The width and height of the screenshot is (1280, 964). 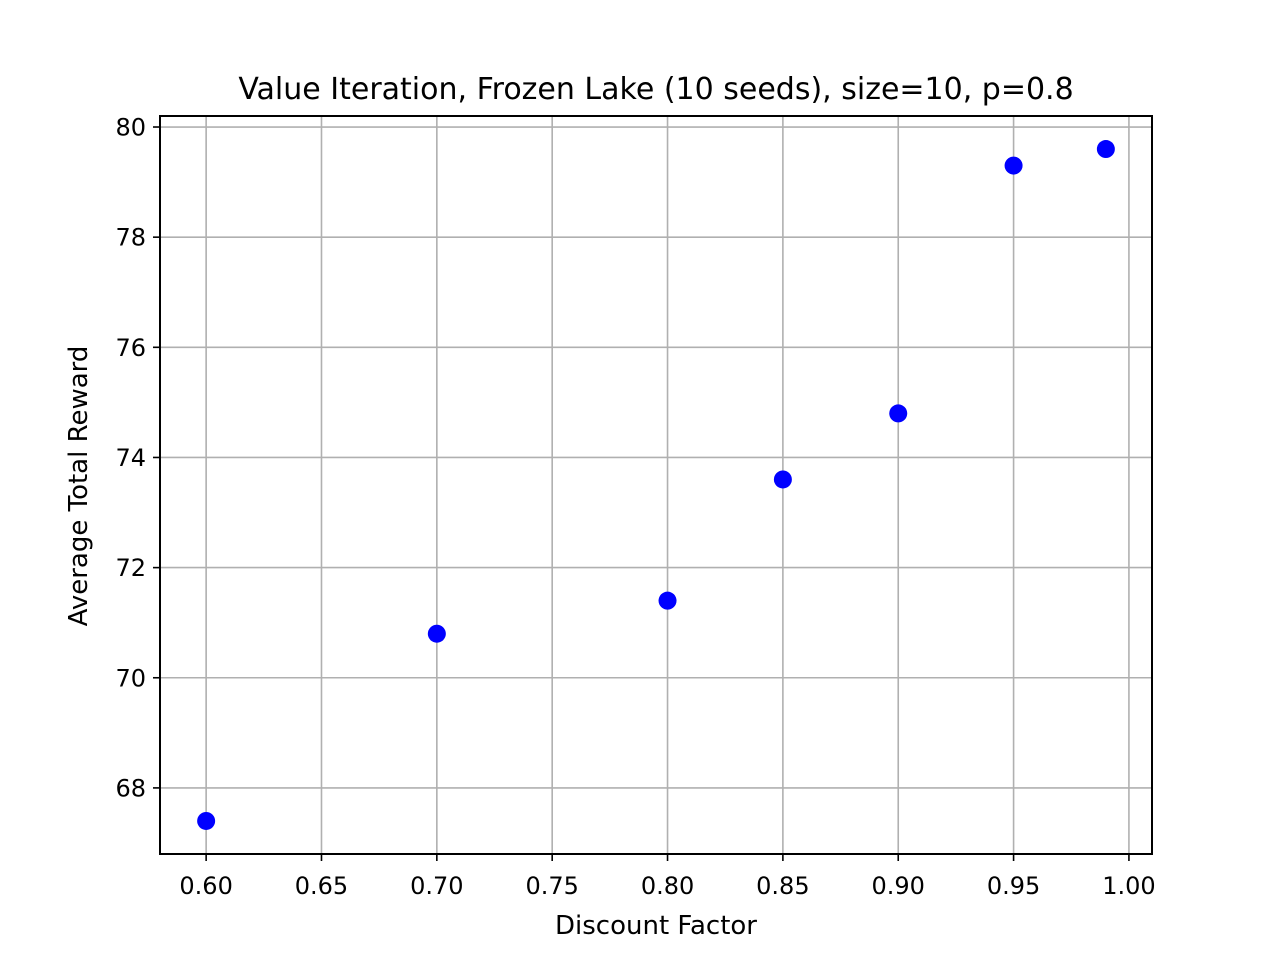 I want to click on x-axis-label: Discount Factor, so click(x=656, y=926).